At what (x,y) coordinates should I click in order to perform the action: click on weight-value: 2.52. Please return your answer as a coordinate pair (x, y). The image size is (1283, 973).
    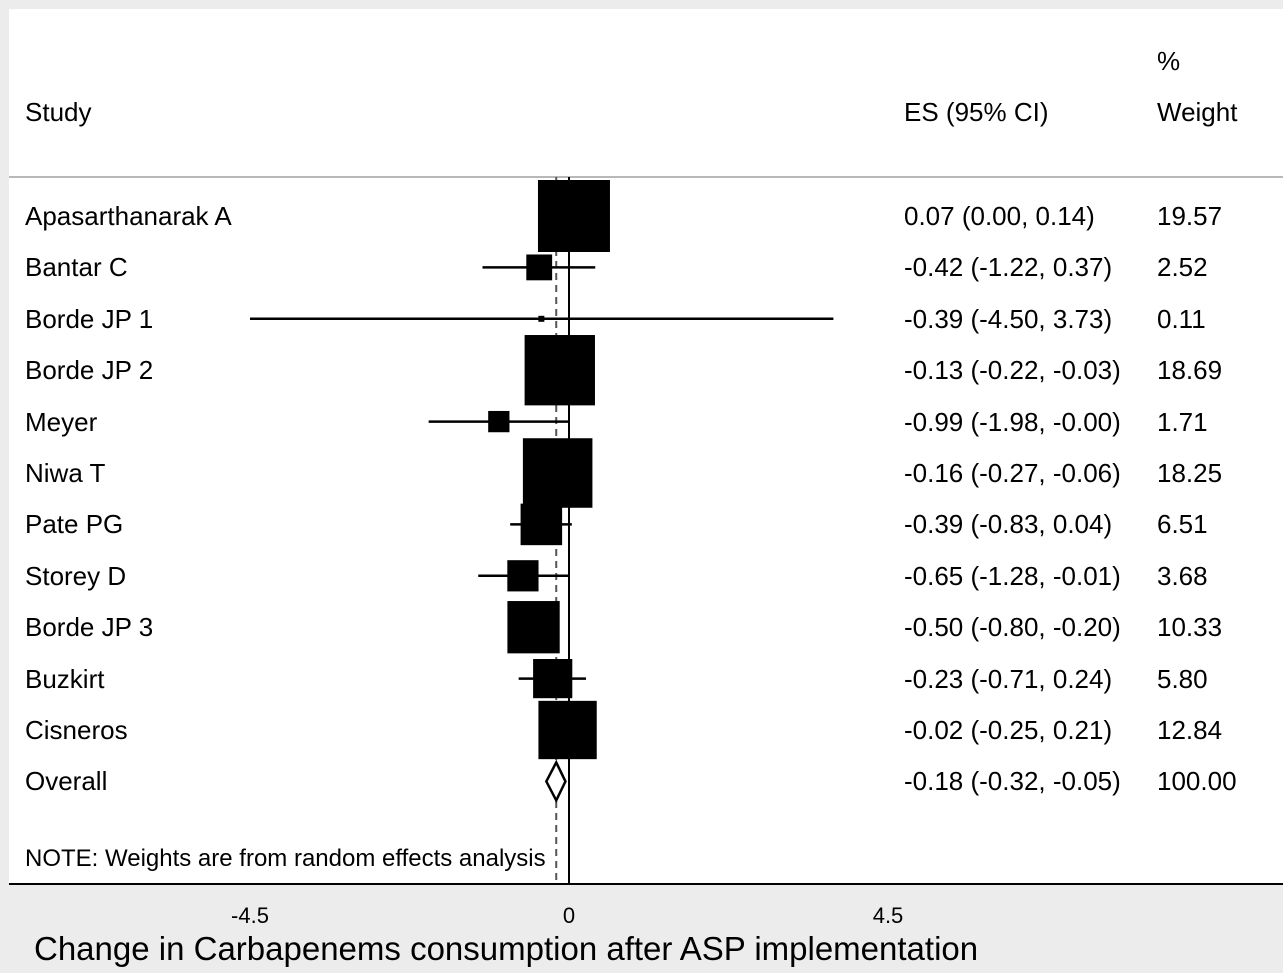
    Looking at the image, I should click on (1182, 267).